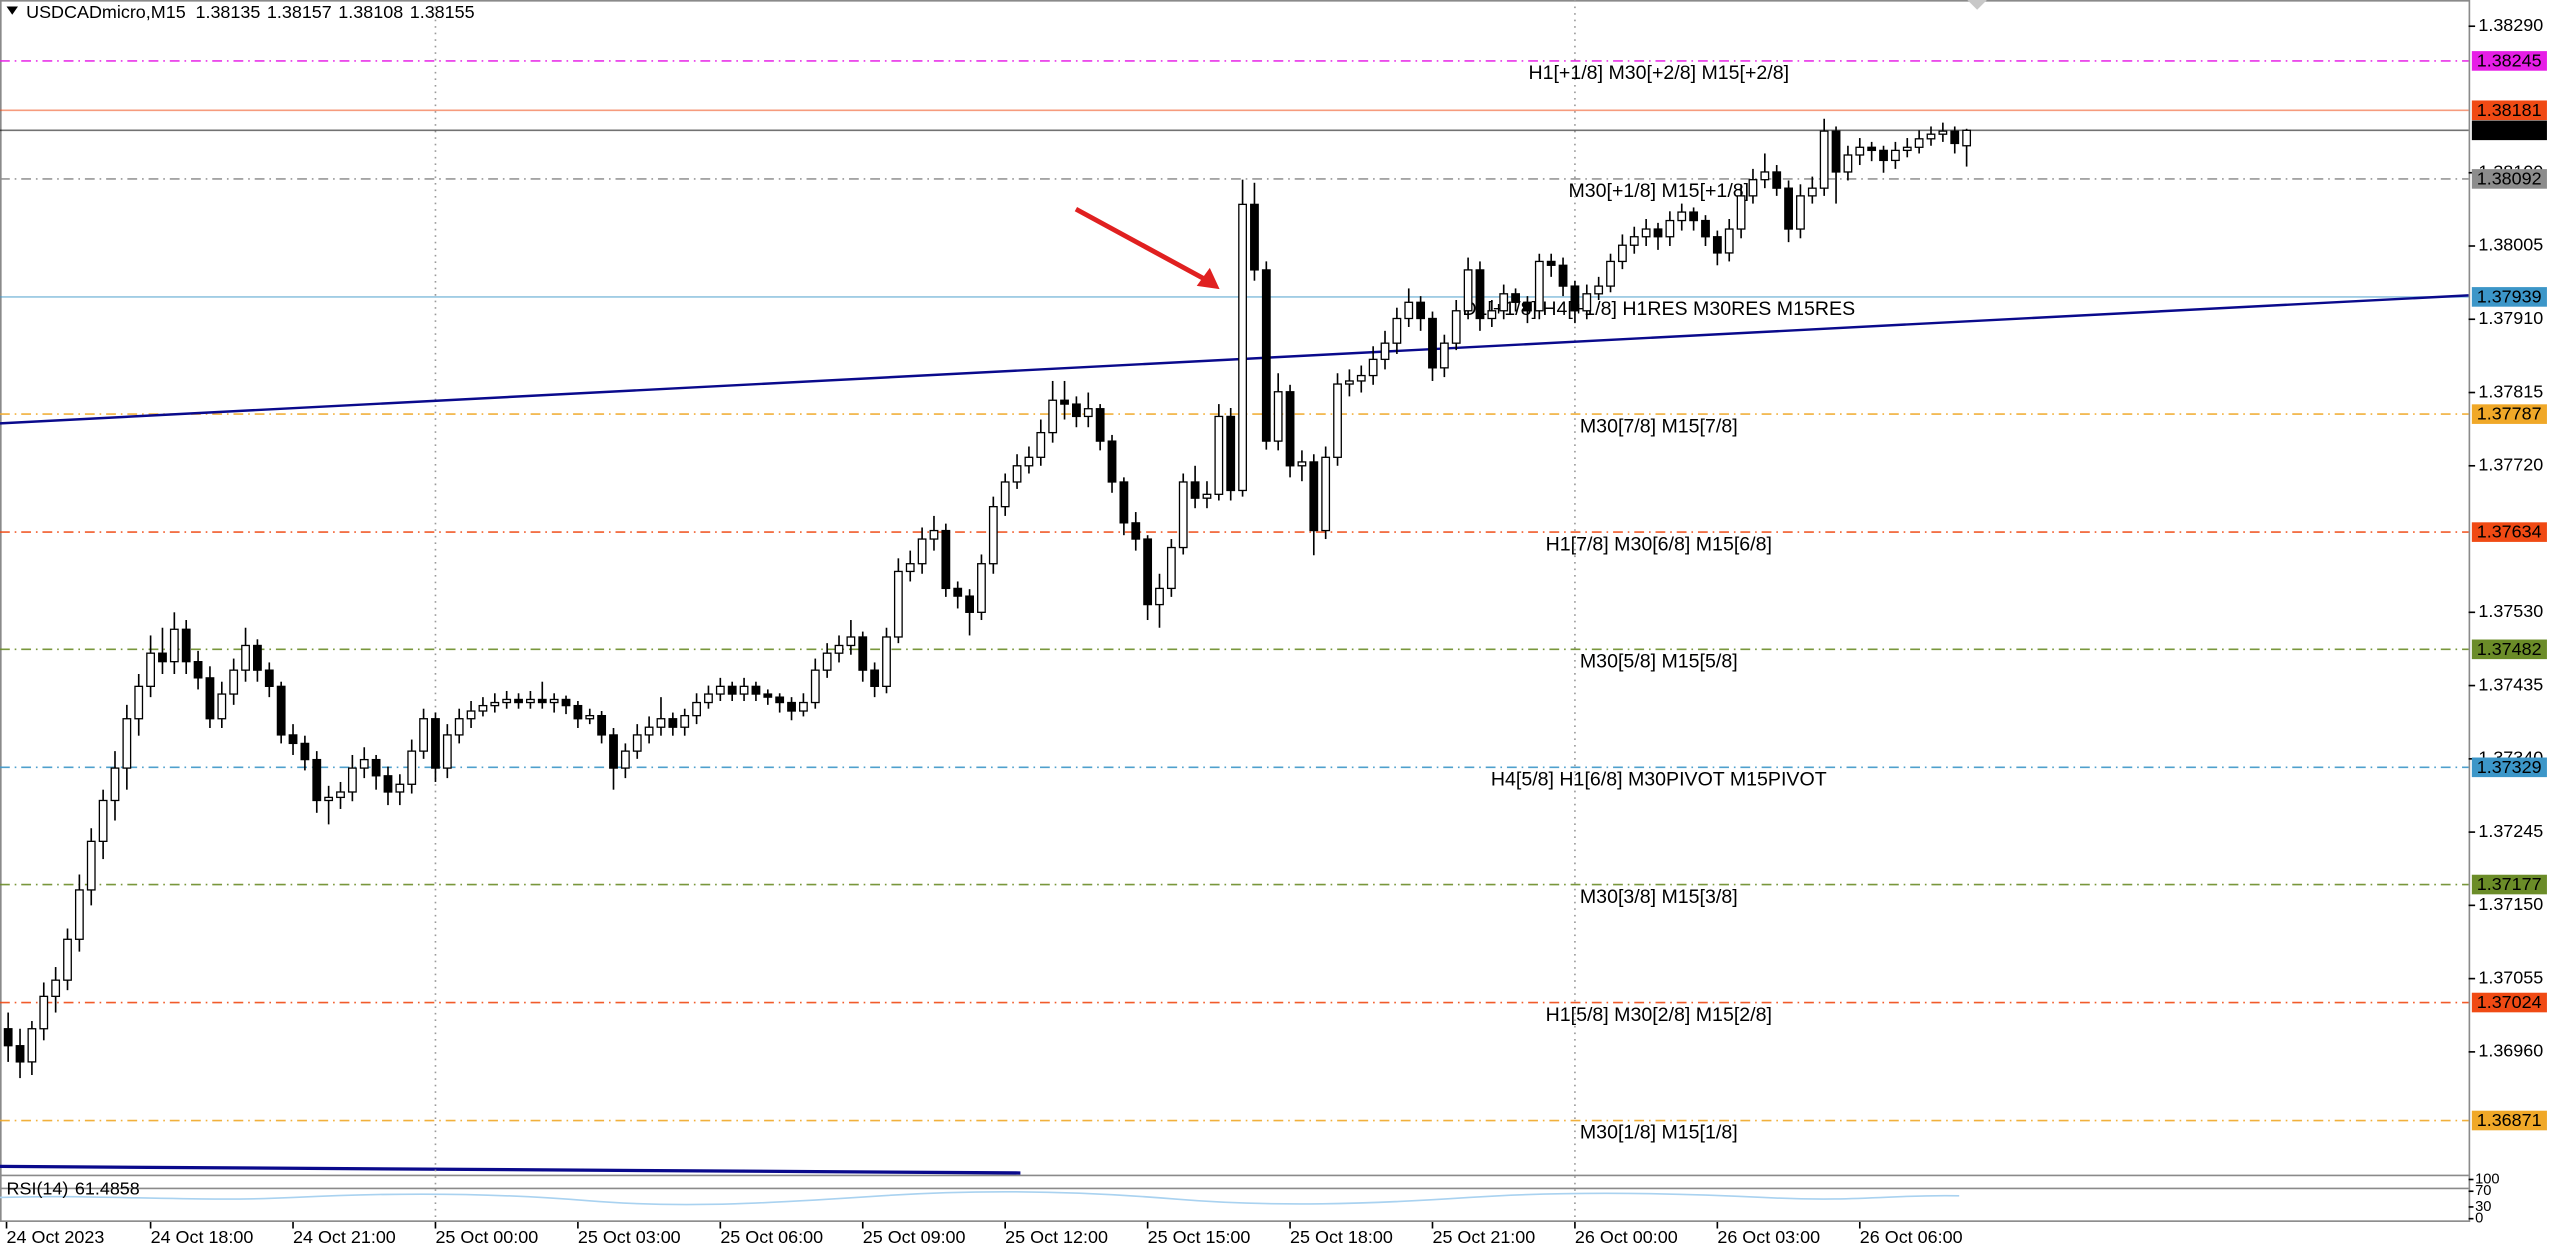  Describe the element at coordinates (510, 1169) in the screenshot. I see `object-line` at that location.